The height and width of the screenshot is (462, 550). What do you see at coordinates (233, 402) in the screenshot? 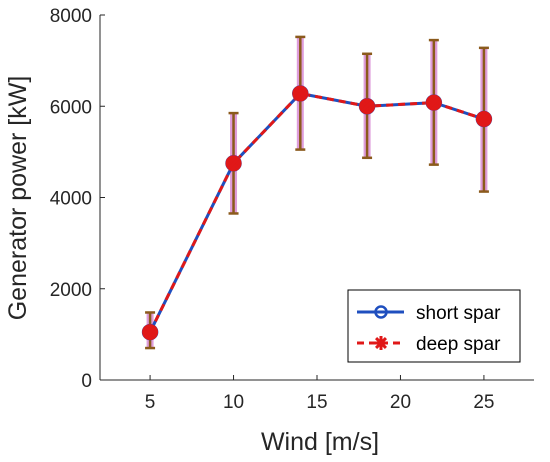
I see `x-tick-label: 10` at bounding box center [233, 402].